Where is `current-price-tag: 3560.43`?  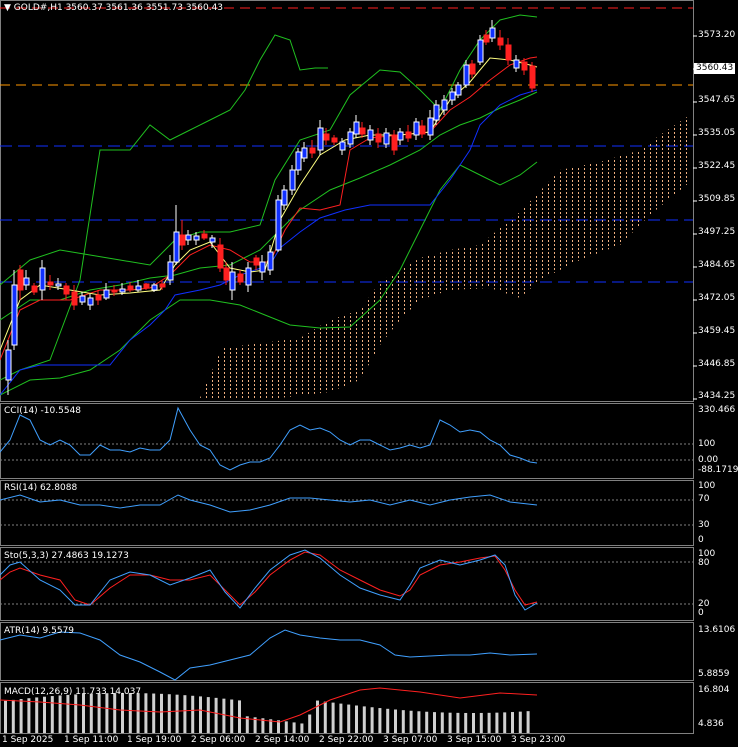
current-price-tag: 3560.43 is located at coordinates (715, 68).